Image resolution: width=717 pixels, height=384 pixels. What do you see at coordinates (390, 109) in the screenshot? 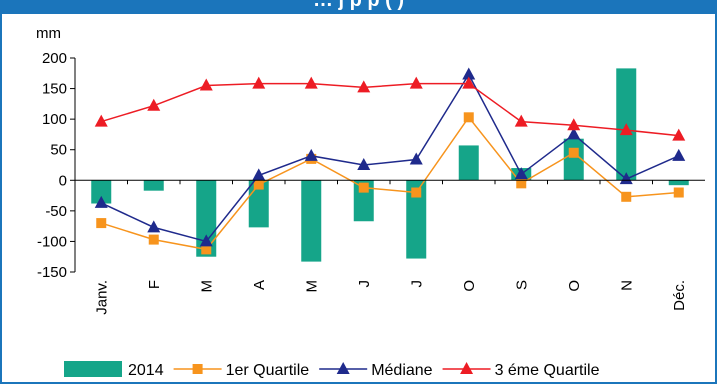
I see `series-line-3-me-quartile` at bounding box center [390, 109].